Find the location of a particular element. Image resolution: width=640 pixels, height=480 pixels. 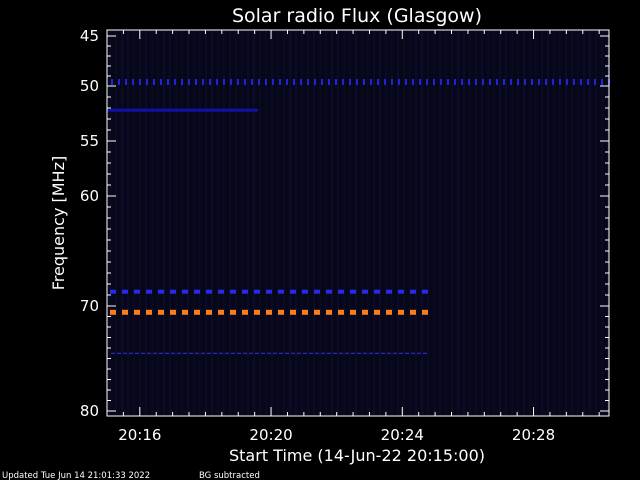

x-axis-label: Start Time (14-Jun-22 20:15:00) is located at coordinates (357, 455).